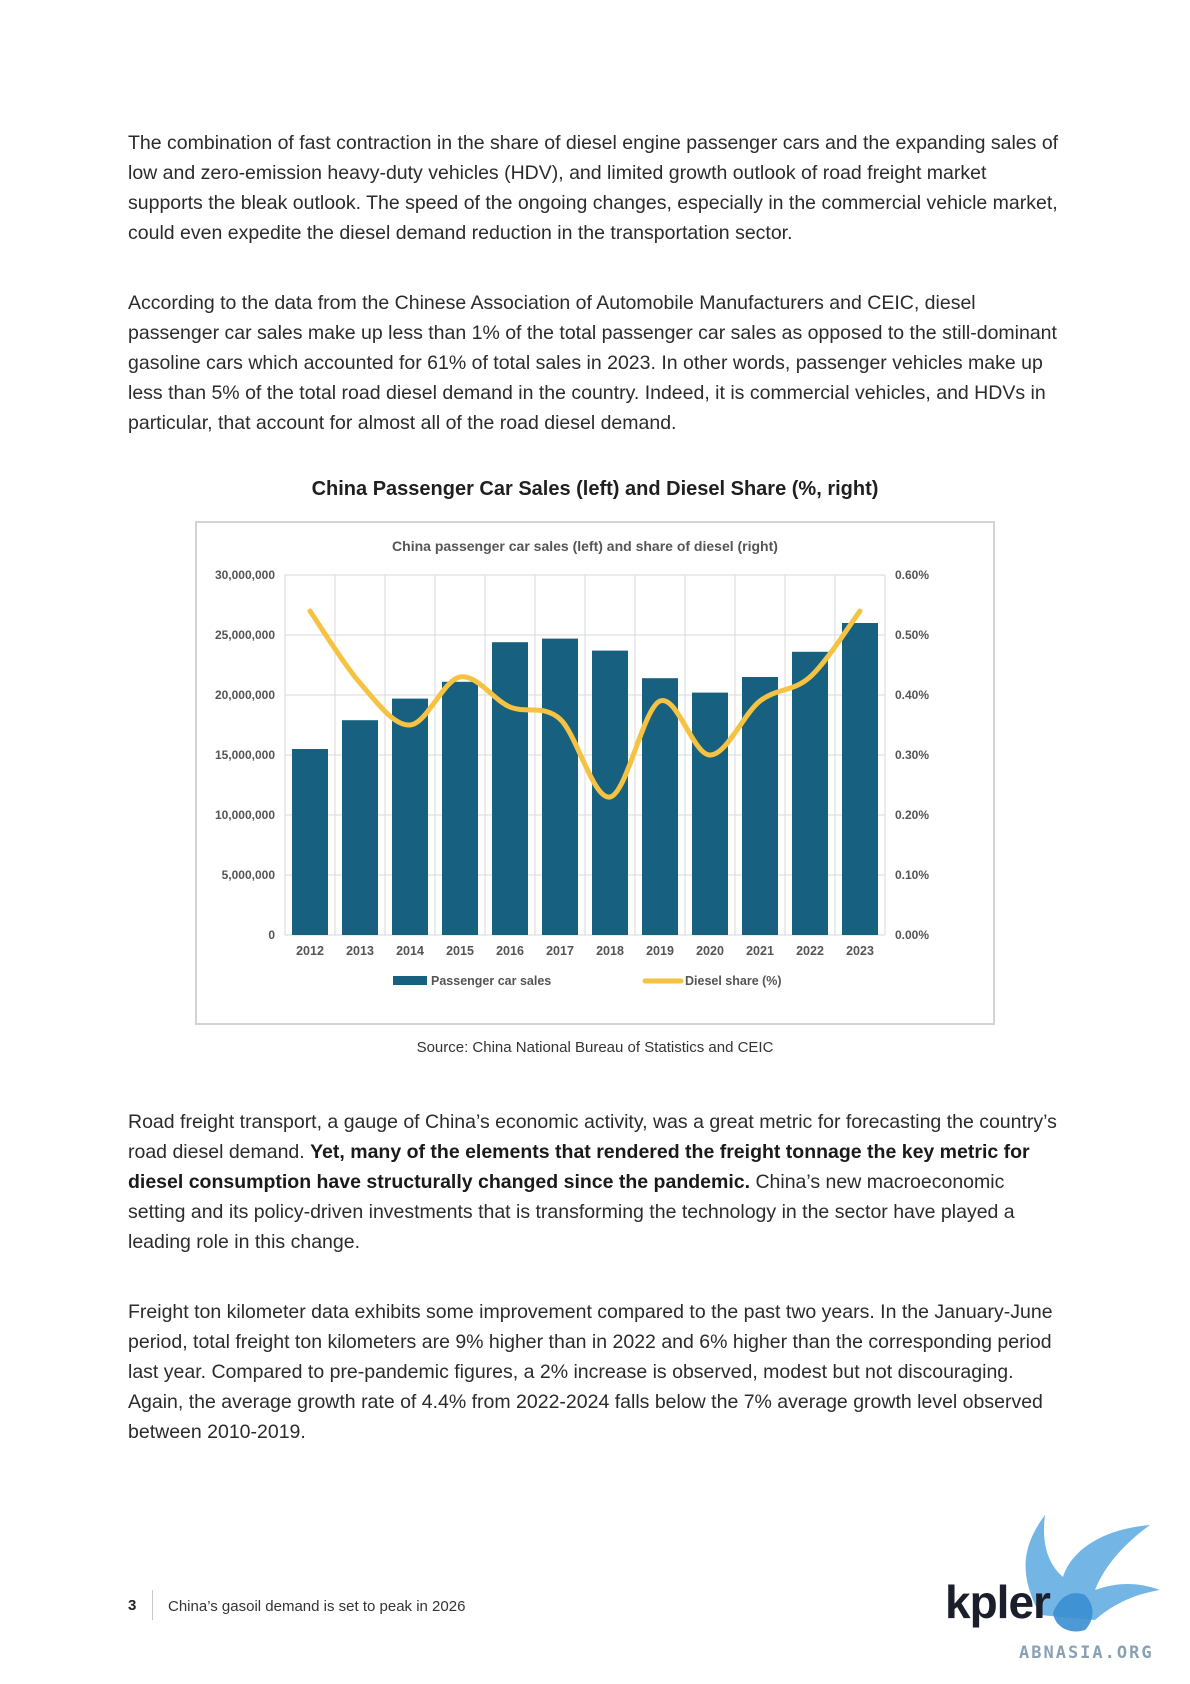 Image resolution: width=1190 pixels, height=1684 pixels. Describe the element at coordinates (410, 980) in the screenshot. I see `legend-swatch-bar` at that location.